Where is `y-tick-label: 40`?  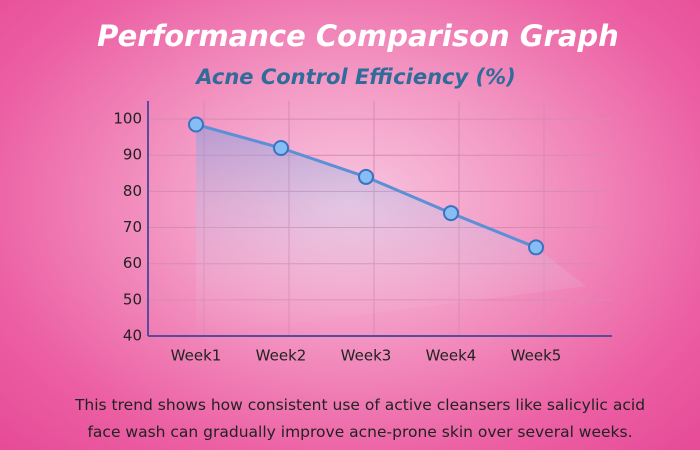 y-tick-label: 40 is located at coordinates (132, 336).